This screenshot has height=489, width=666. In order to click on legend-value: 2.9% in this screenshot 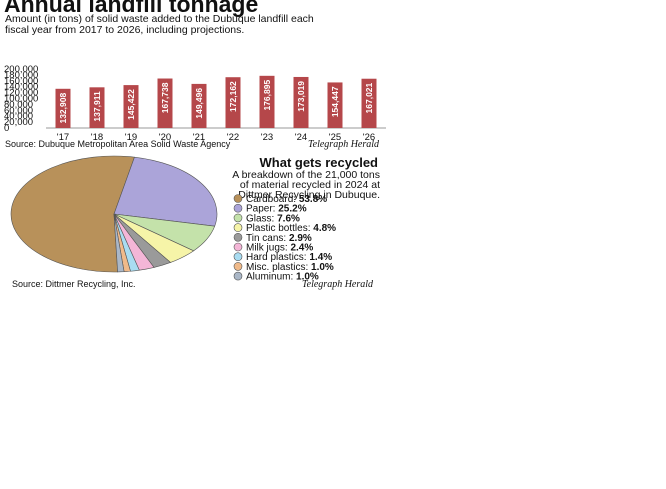, I will do `click(300, 238)`.